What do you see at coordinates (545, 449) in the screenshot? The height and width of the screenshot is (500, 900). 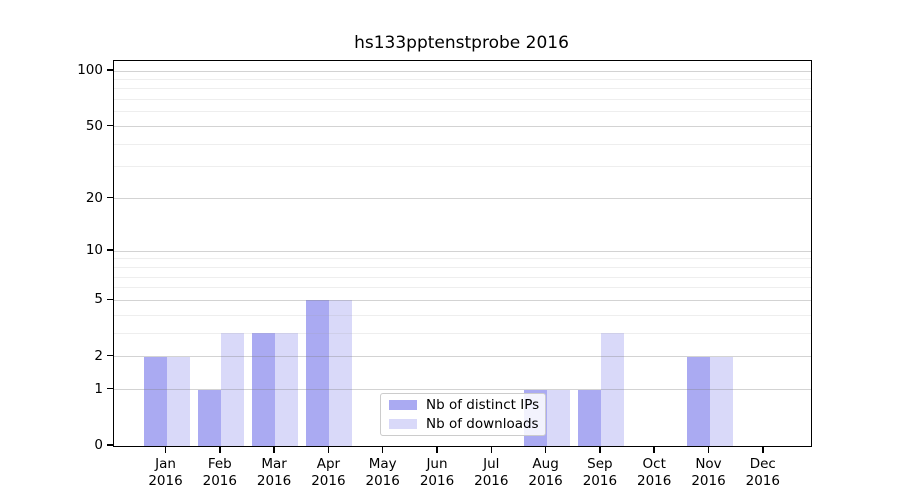 I see `x-tick-mark-aug` at bounding box center [545, 449].